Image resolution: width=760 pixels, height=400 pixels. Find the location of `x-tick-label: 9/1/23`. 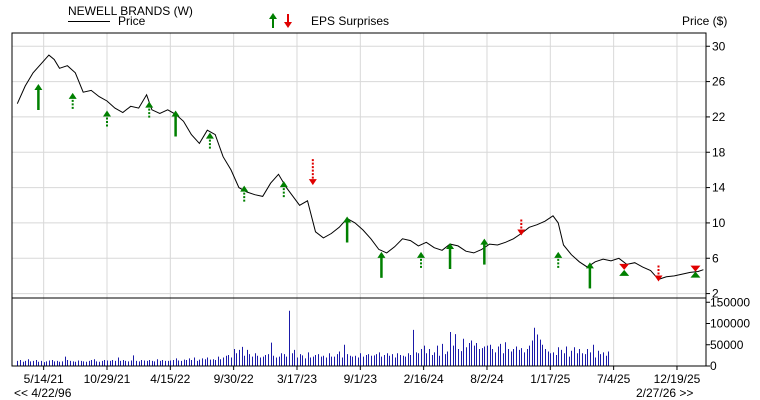

x-tick-label: 9/1/23 is located at coordinates (361, 379).